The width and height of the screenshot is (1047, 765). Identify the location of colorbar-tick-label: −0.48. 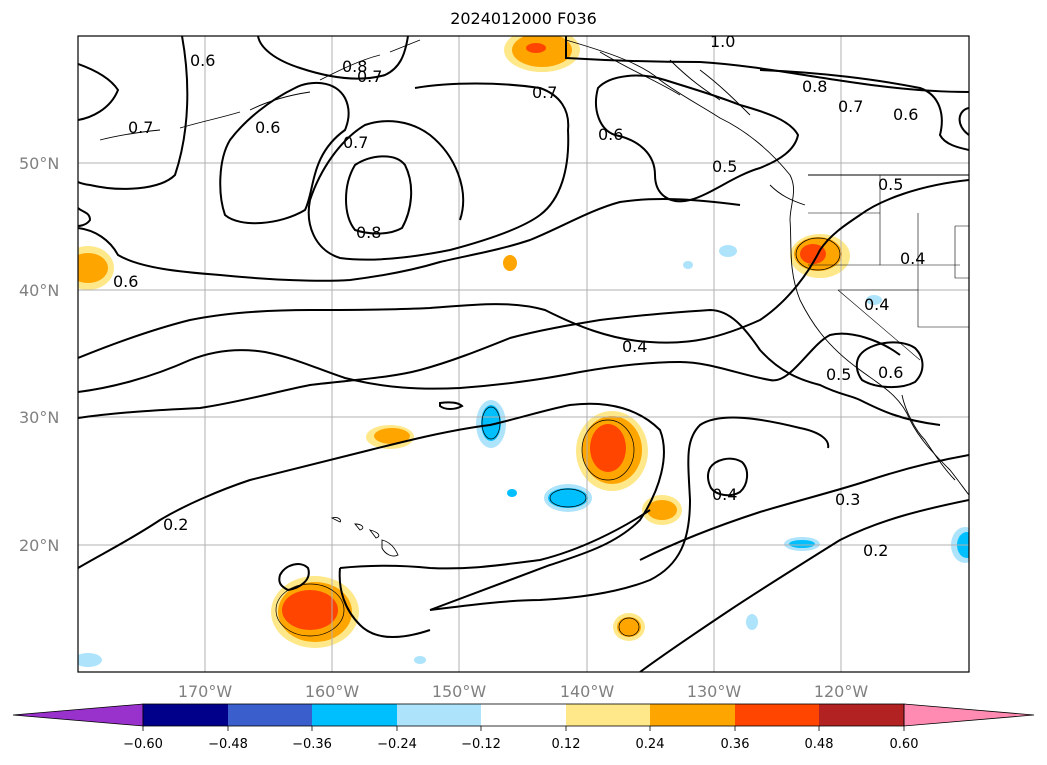
(228, 744).